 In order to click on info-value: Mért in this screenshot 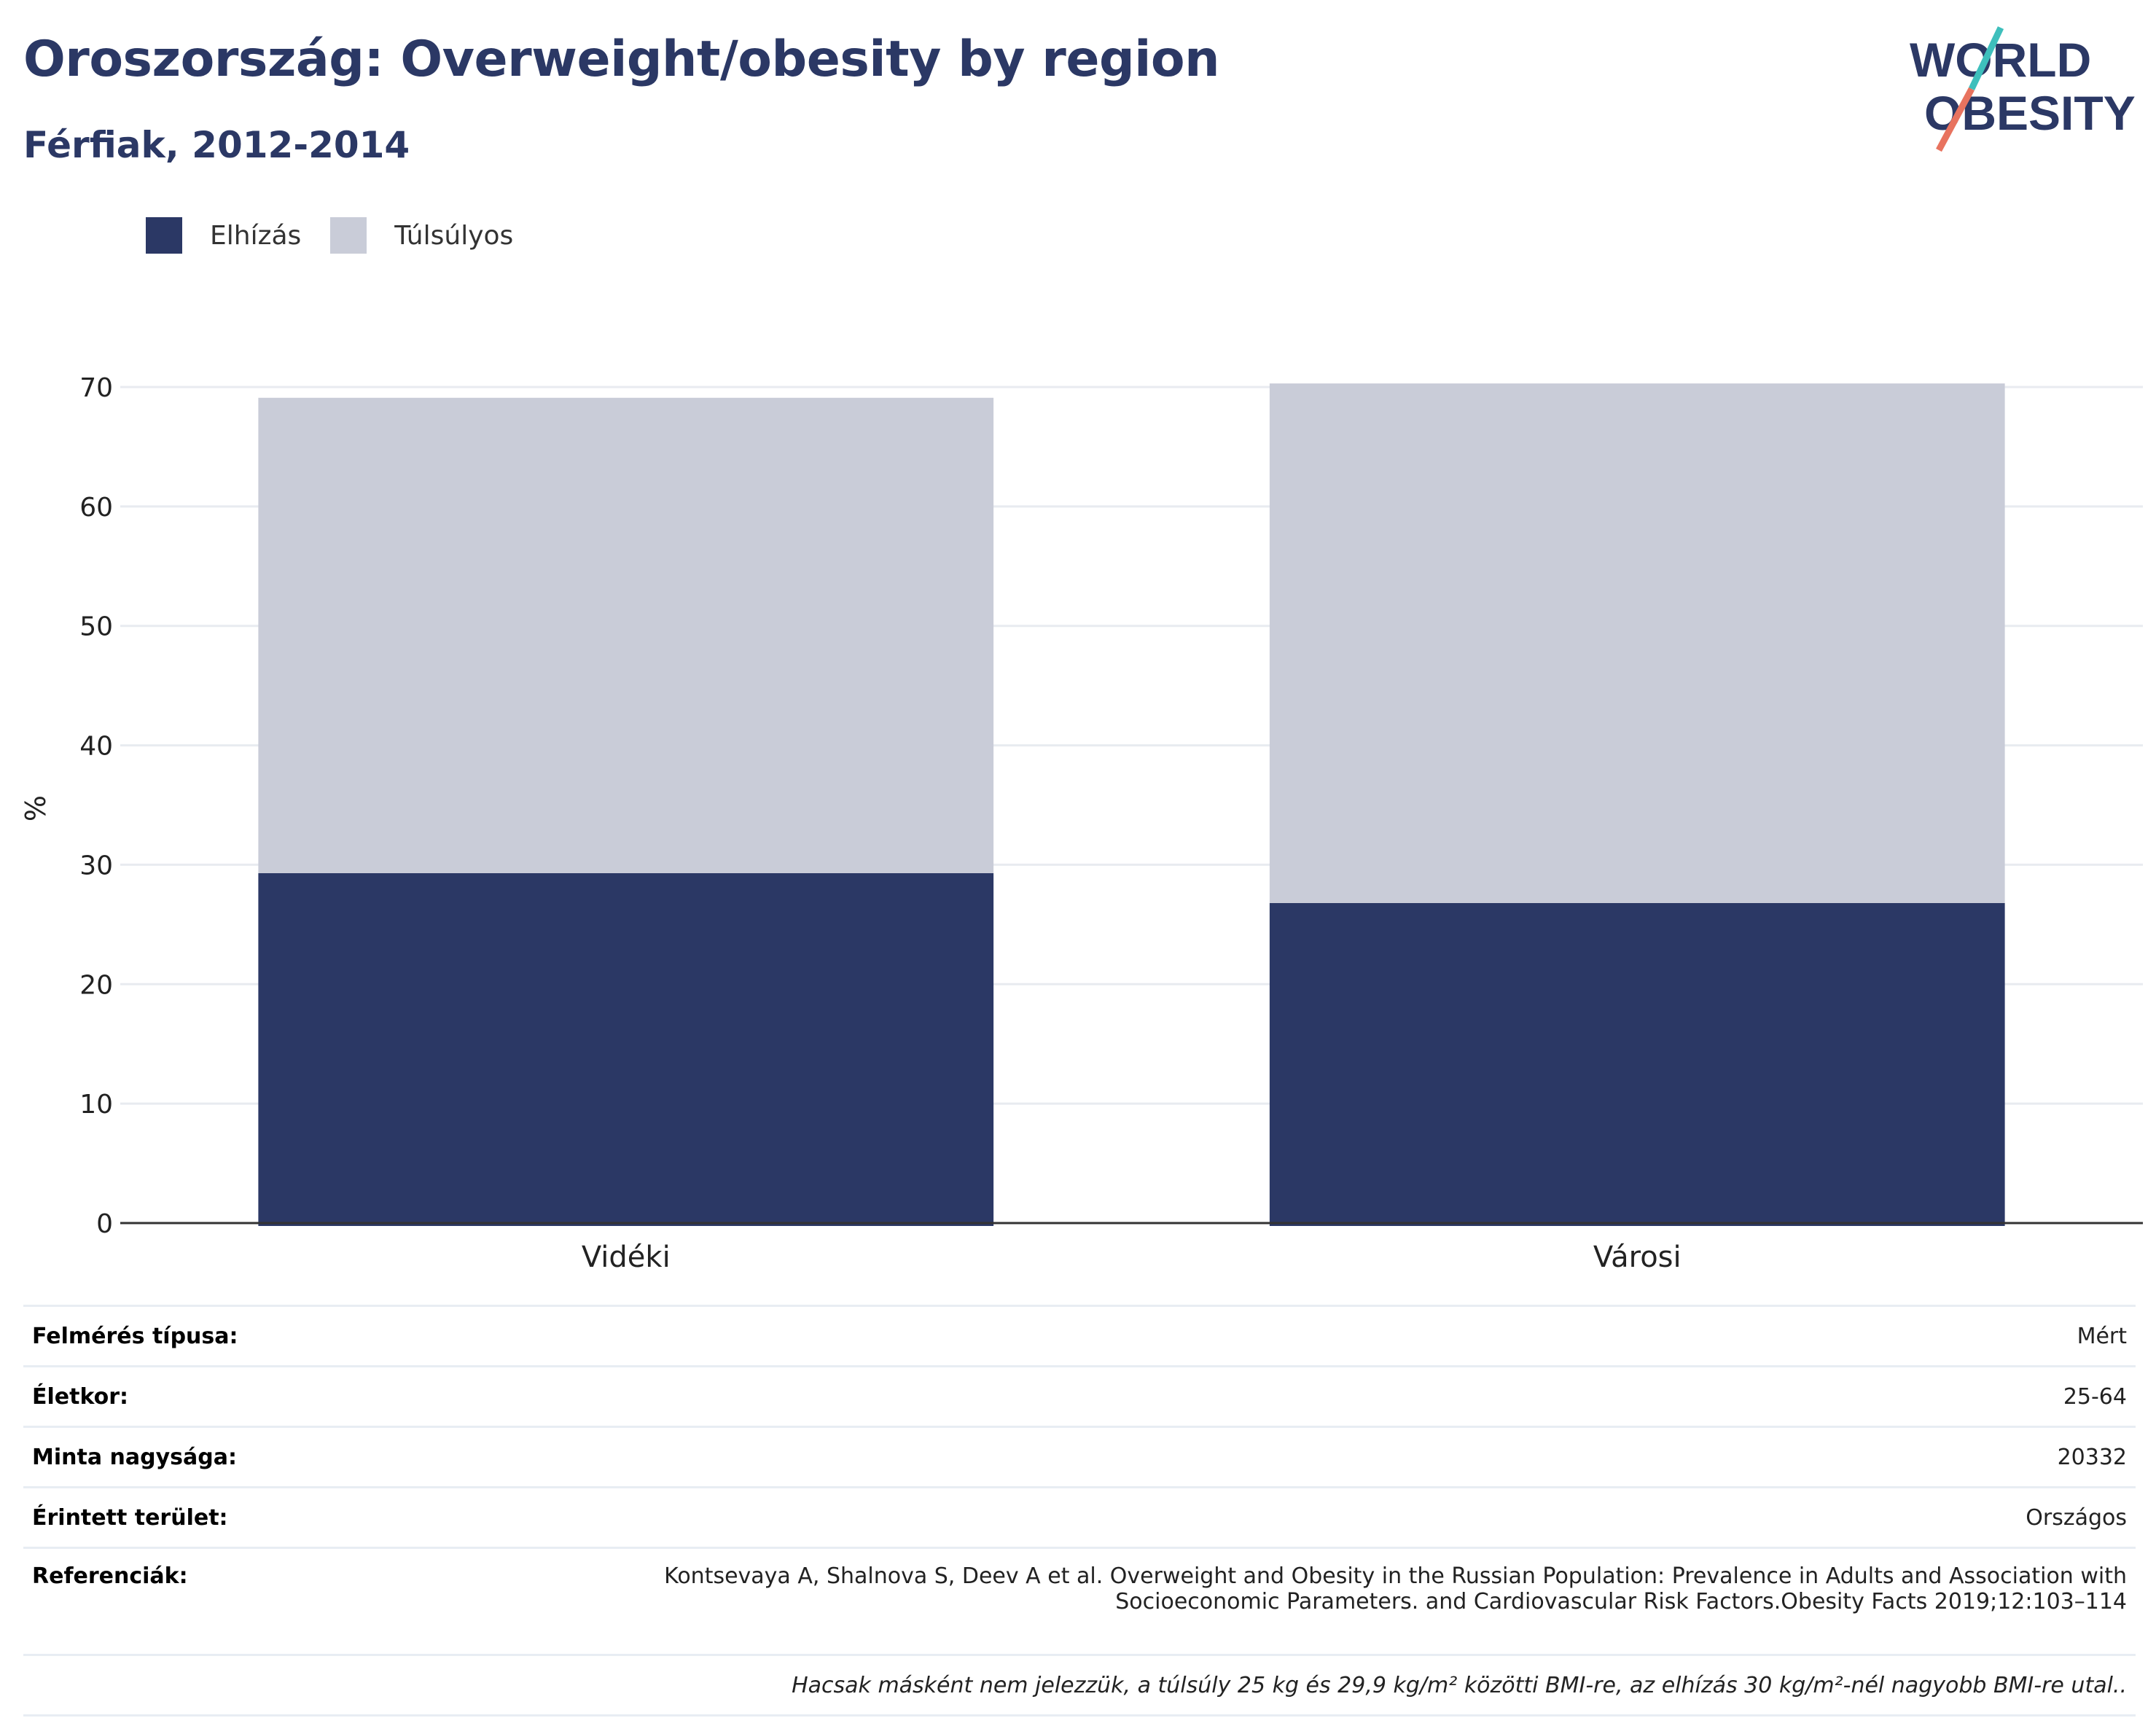, I will do `click(1234, 1336)`.